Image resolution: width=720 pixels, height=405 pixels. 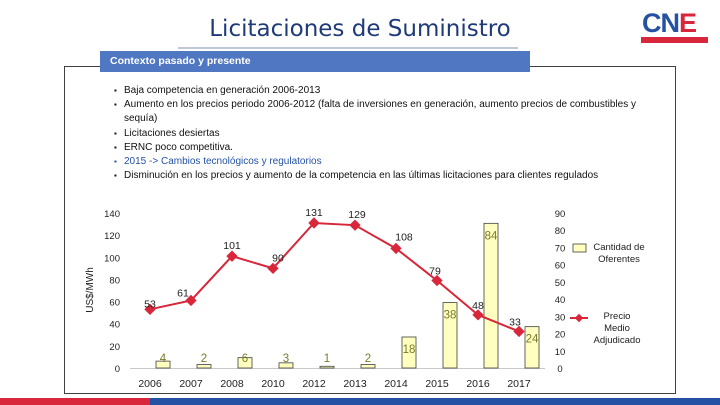 What do you see at coordinates (183, 293) in the screenshot?
I see `price-value-label: 61` at bounding box center [183, 293].